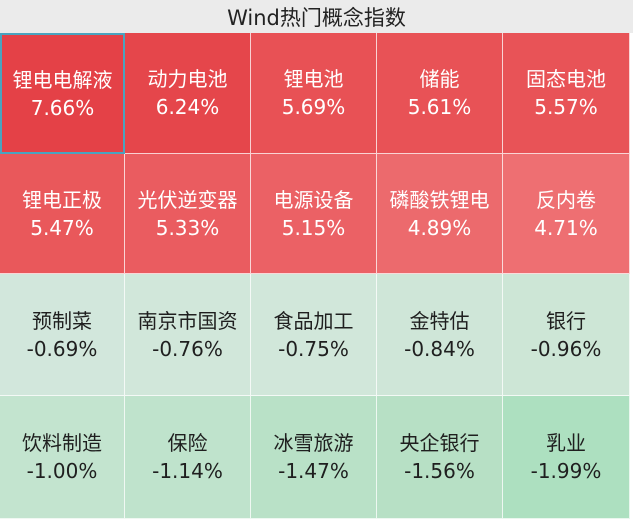 The height and width of the screenshot is (519, 633). Describe the element at coordinates (566, 227) in the screenshot. I see `concept-change: 4.71%` at that location.